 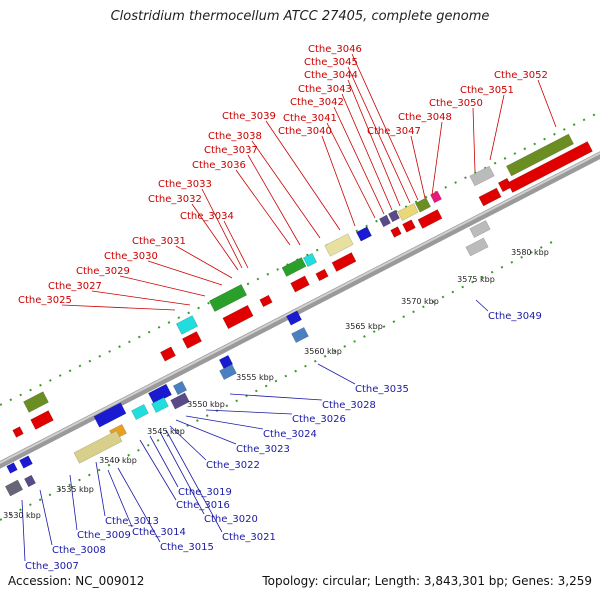 I want to click on forward-gene-label: Cthe_3030, so click(x=131, y=256).